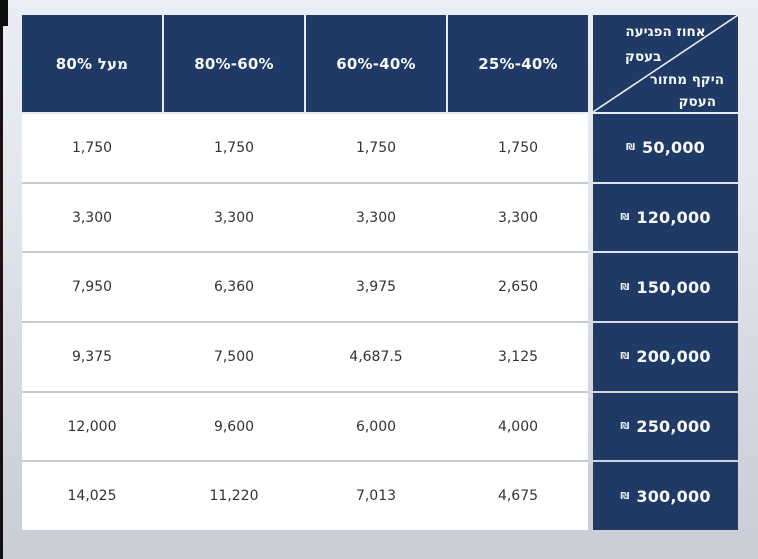  I want to click on table-row-2: 7,950 6,360 3,975 2,650, so click(305, 286).